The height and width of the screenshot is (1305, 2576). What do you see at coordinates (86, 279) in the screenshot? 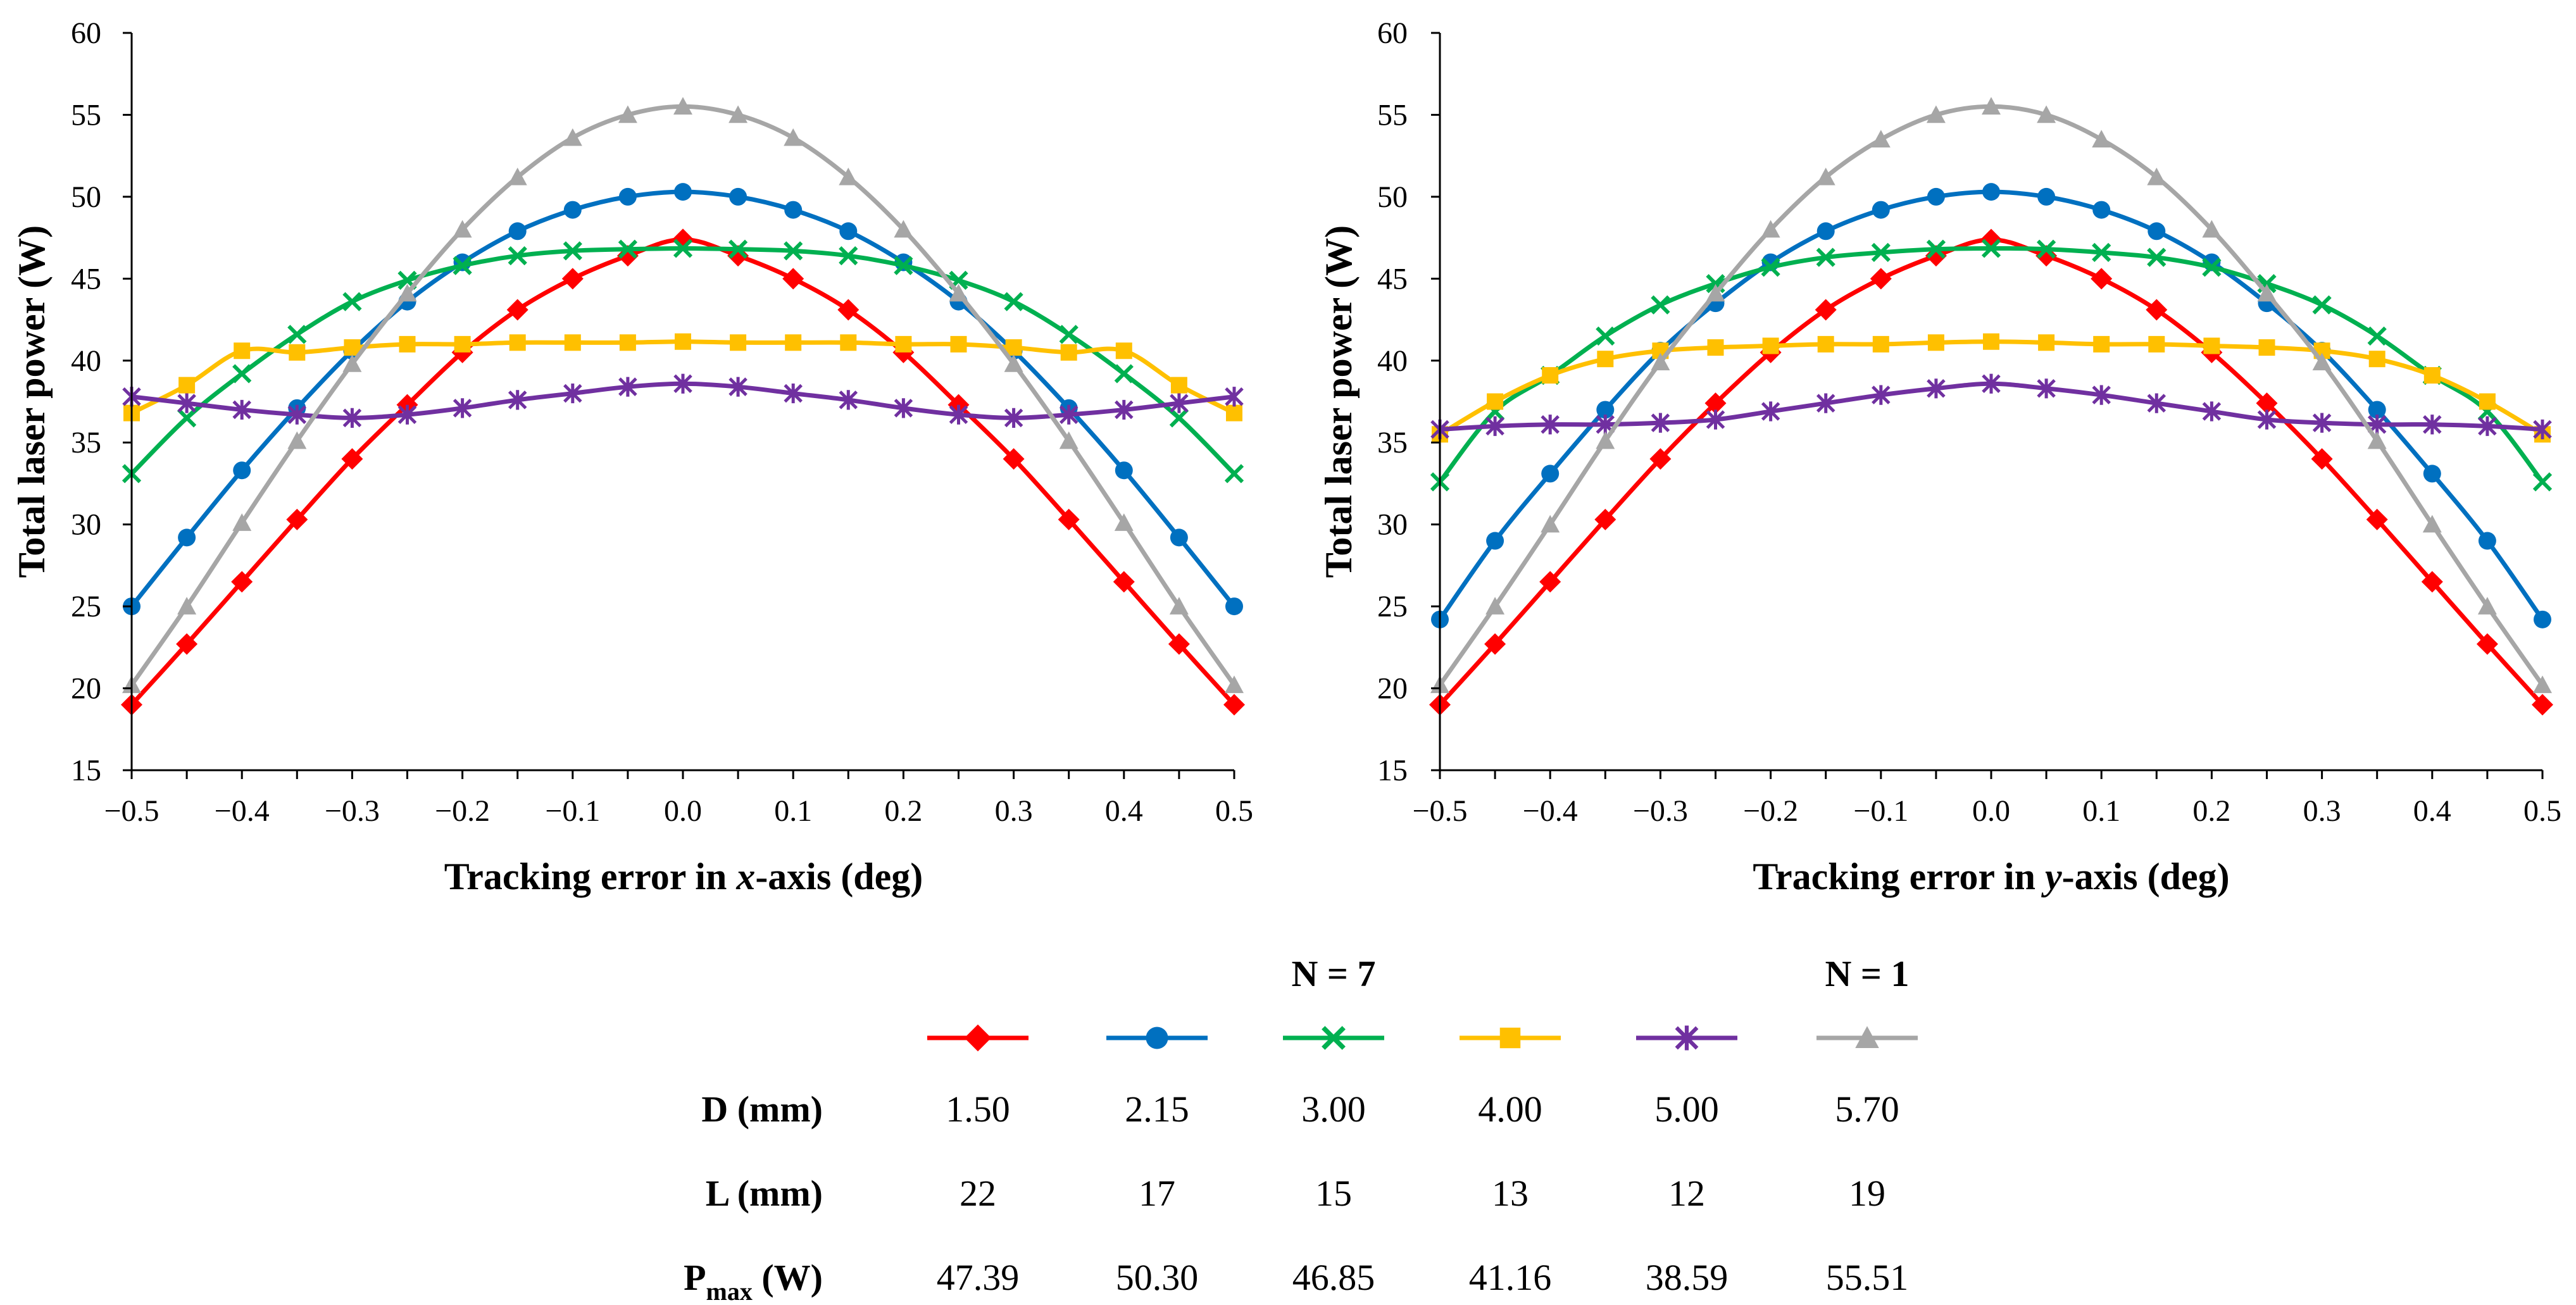
I see `y-tick-label: 45` at bounding box center [86, 279].